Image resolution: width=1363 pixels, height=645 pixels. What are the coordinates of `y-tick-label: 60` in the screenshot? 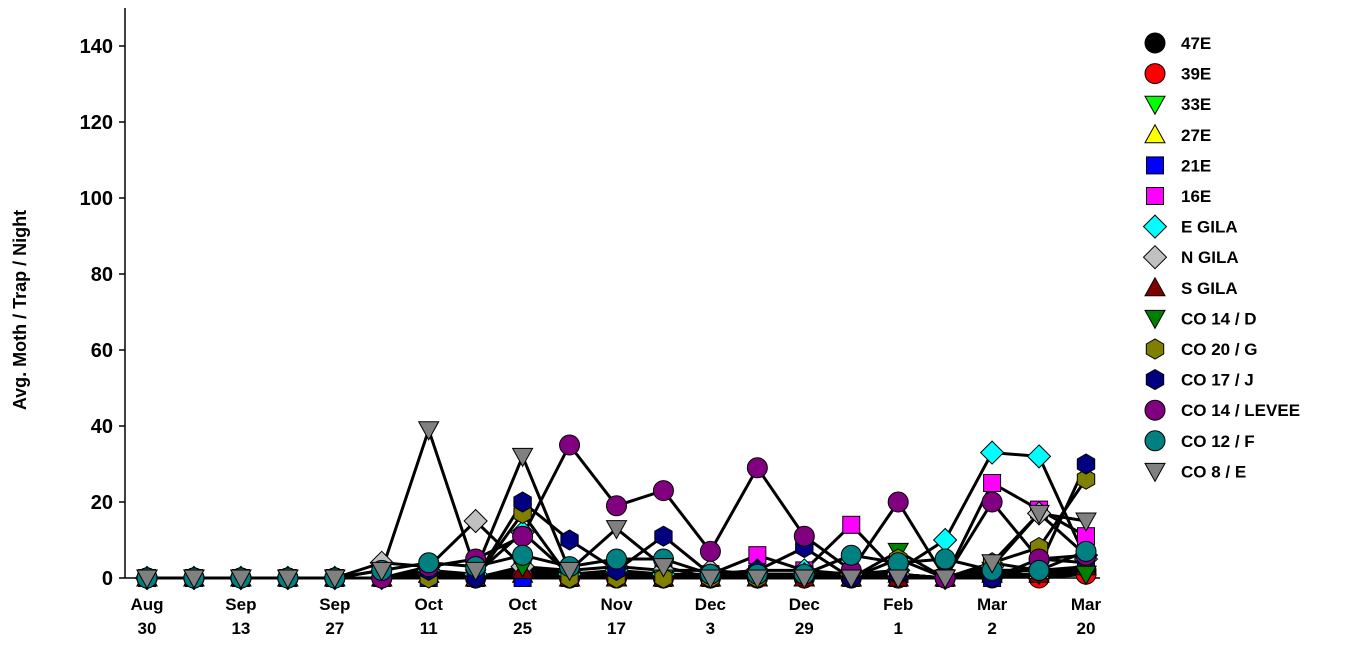 It's located at (102, 351).